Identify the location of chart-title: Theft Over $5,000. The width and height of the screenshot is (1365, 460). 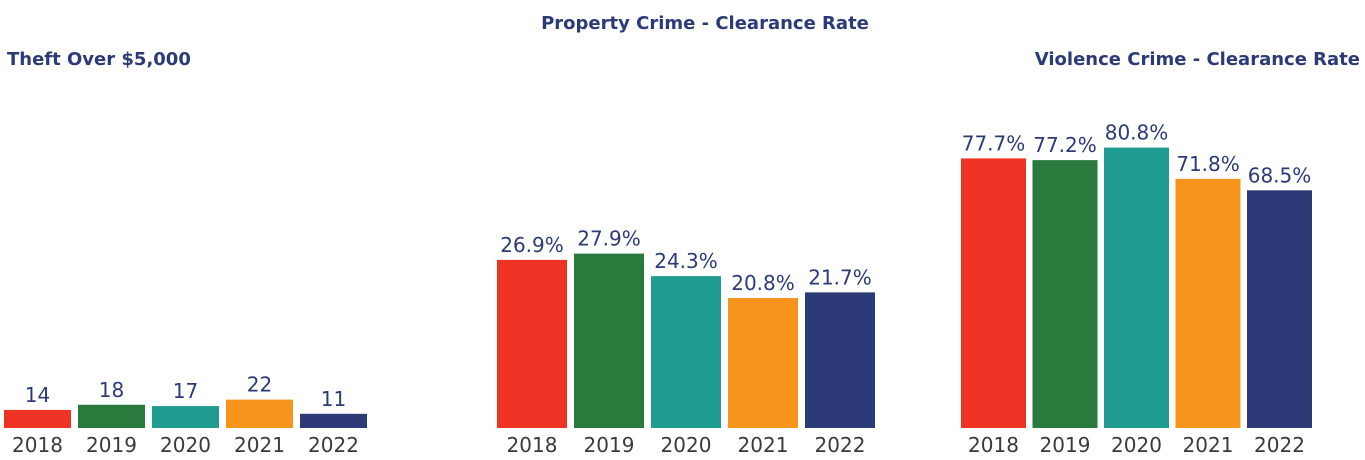
(99, 59).